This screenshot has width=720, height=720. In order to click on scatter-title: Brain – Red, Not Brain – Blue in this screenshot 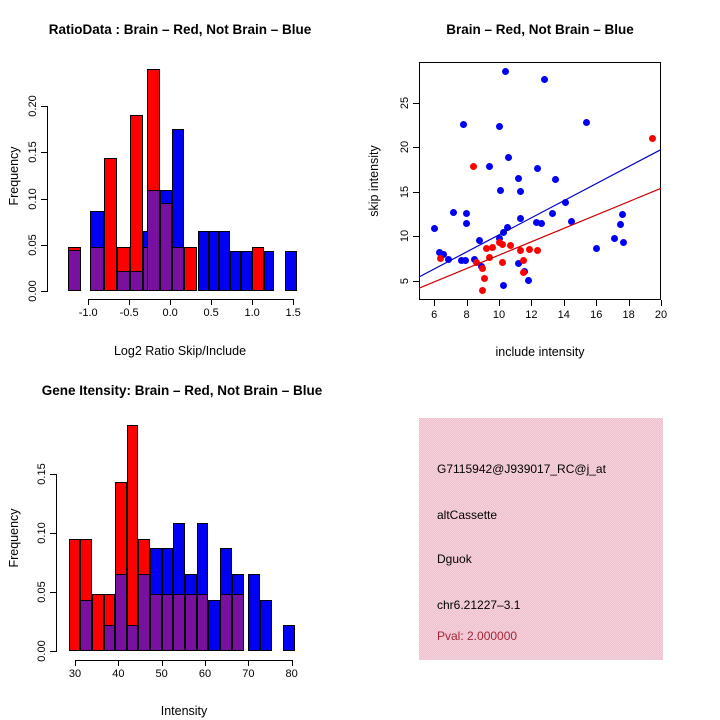, I will do `click(540, 29)`.